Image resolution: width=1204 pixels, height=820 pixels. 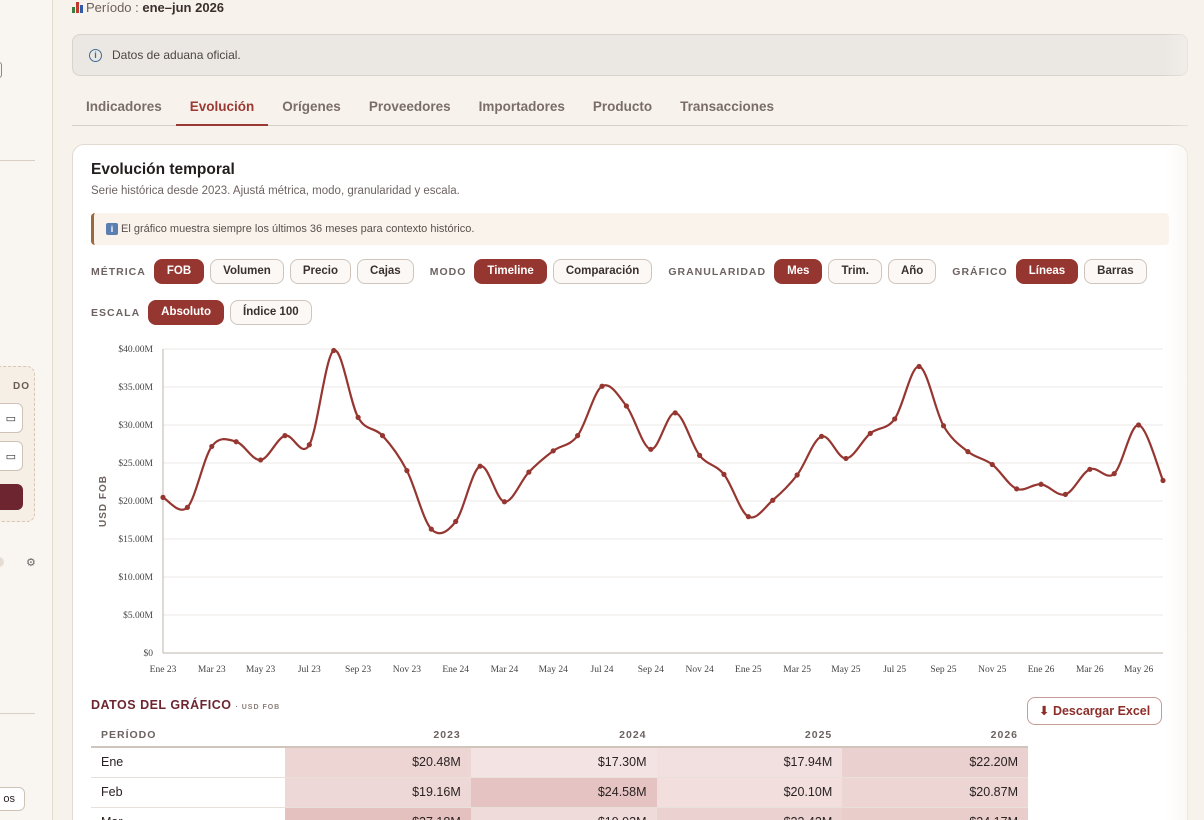 What do you see at coordinates (749, 813) in the screenshot?
I see `value-cell: $23.42M` at bounding box center [749, 813].